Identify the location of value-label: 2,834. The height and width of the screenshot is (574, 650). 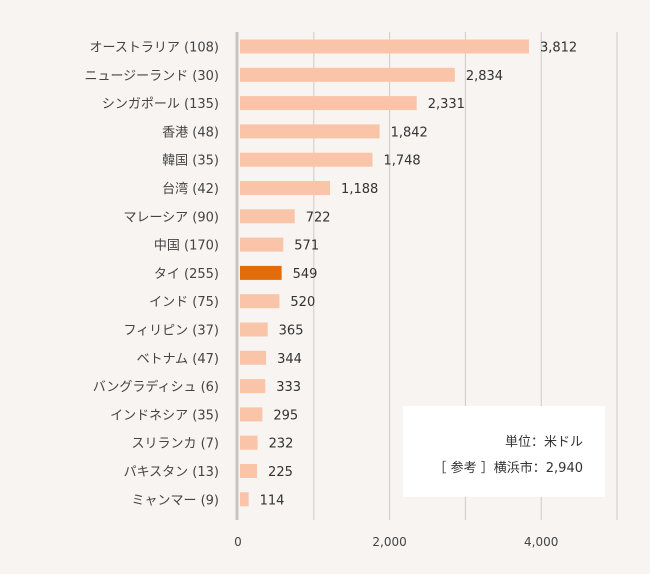
(484, 76).